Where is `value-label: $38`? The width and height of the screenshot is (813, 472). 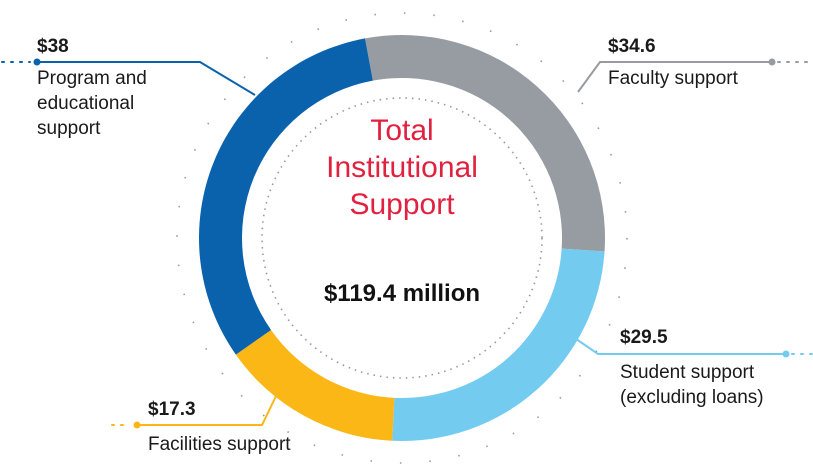
value-label: $38 is located at coordinates (53, 46).